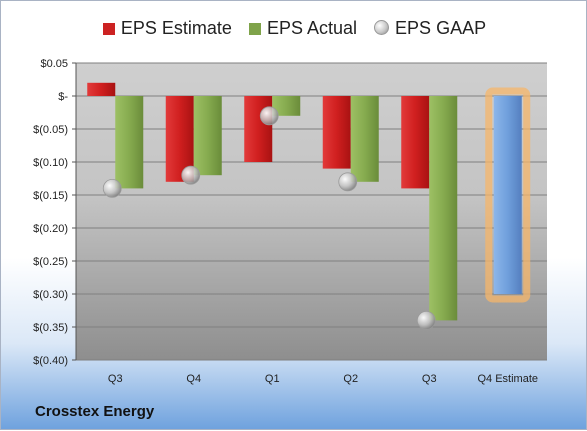 This screenshot has width=587, height=431. I want to click on x-tick-label: Q4 Estimate, so click(507, 379).